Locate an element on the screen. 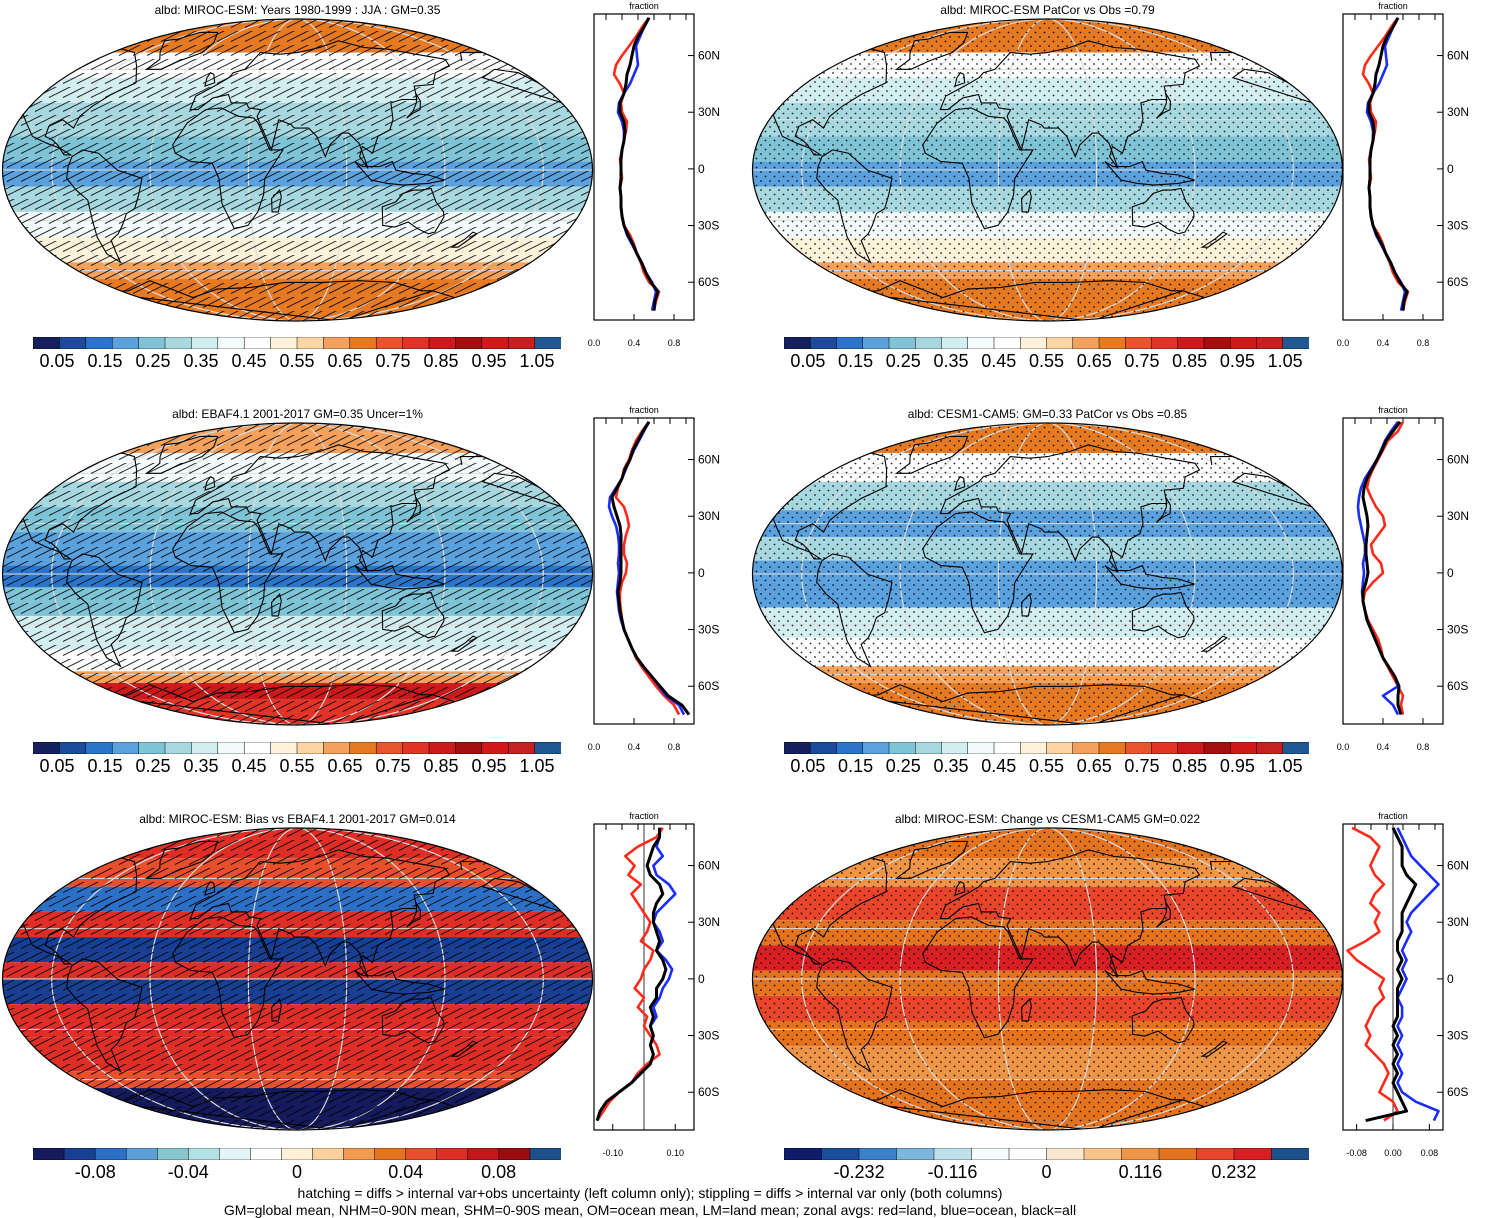 The height and width of the screenshot is (1218, 1485). colorbar-tick-label: 0.75 is located at coordinates (1142, 361).